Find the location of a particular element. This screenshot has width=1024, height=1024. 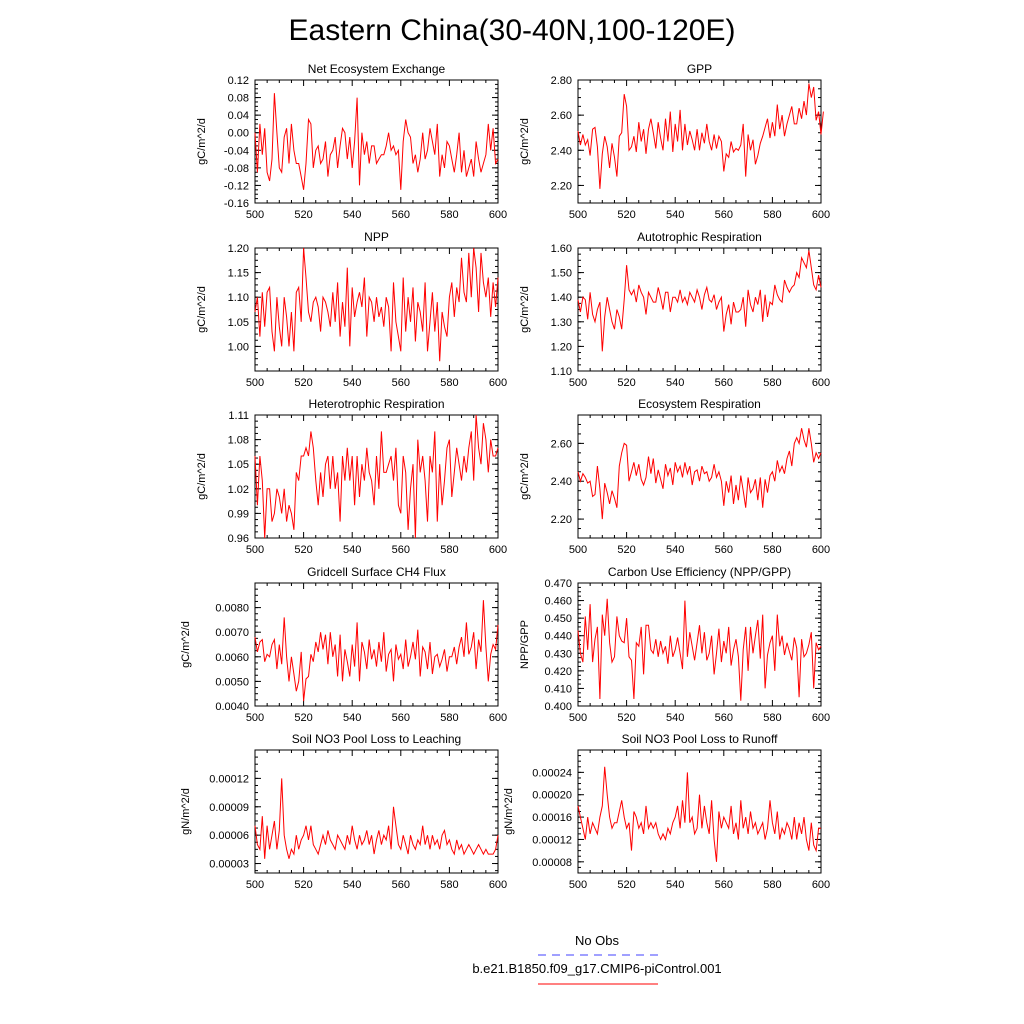

legend-label-model: b.e21.B1850.f09_g17.CMIP6-piControl.001 is located at coordinates (596, 968).